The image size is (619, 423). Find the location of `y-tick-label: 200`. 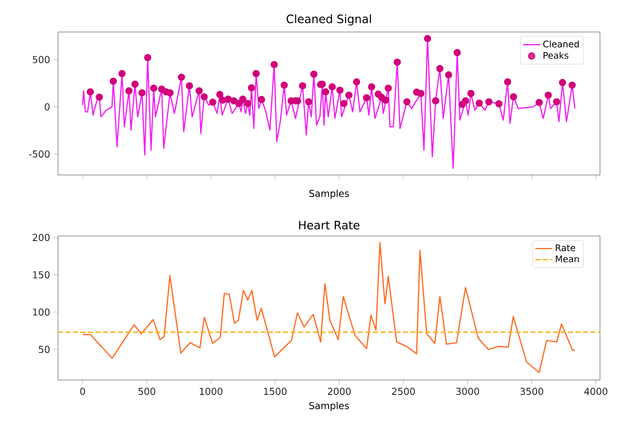

y-tick-label: 200 is located at coordinates (41, 238).